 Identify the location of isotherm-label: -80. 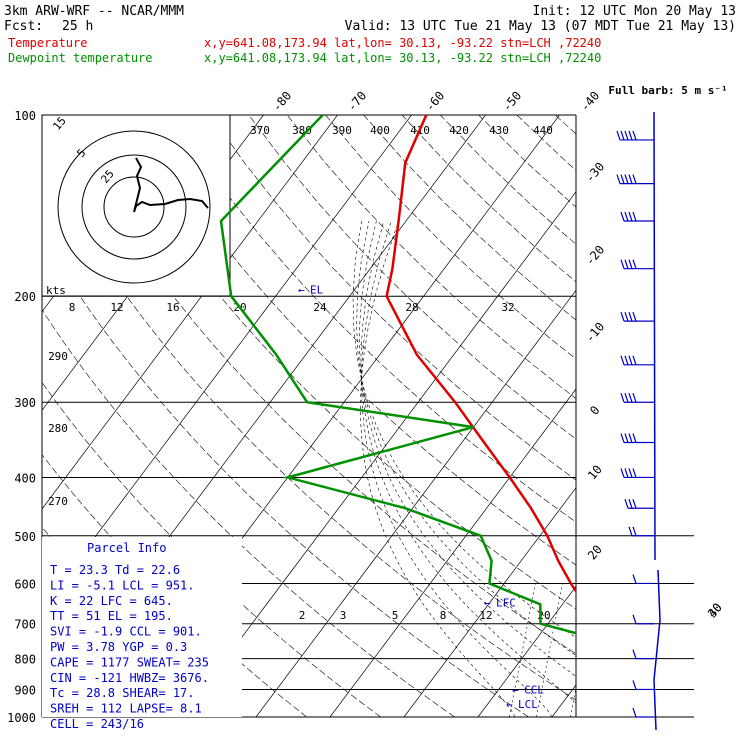
(282, 102).